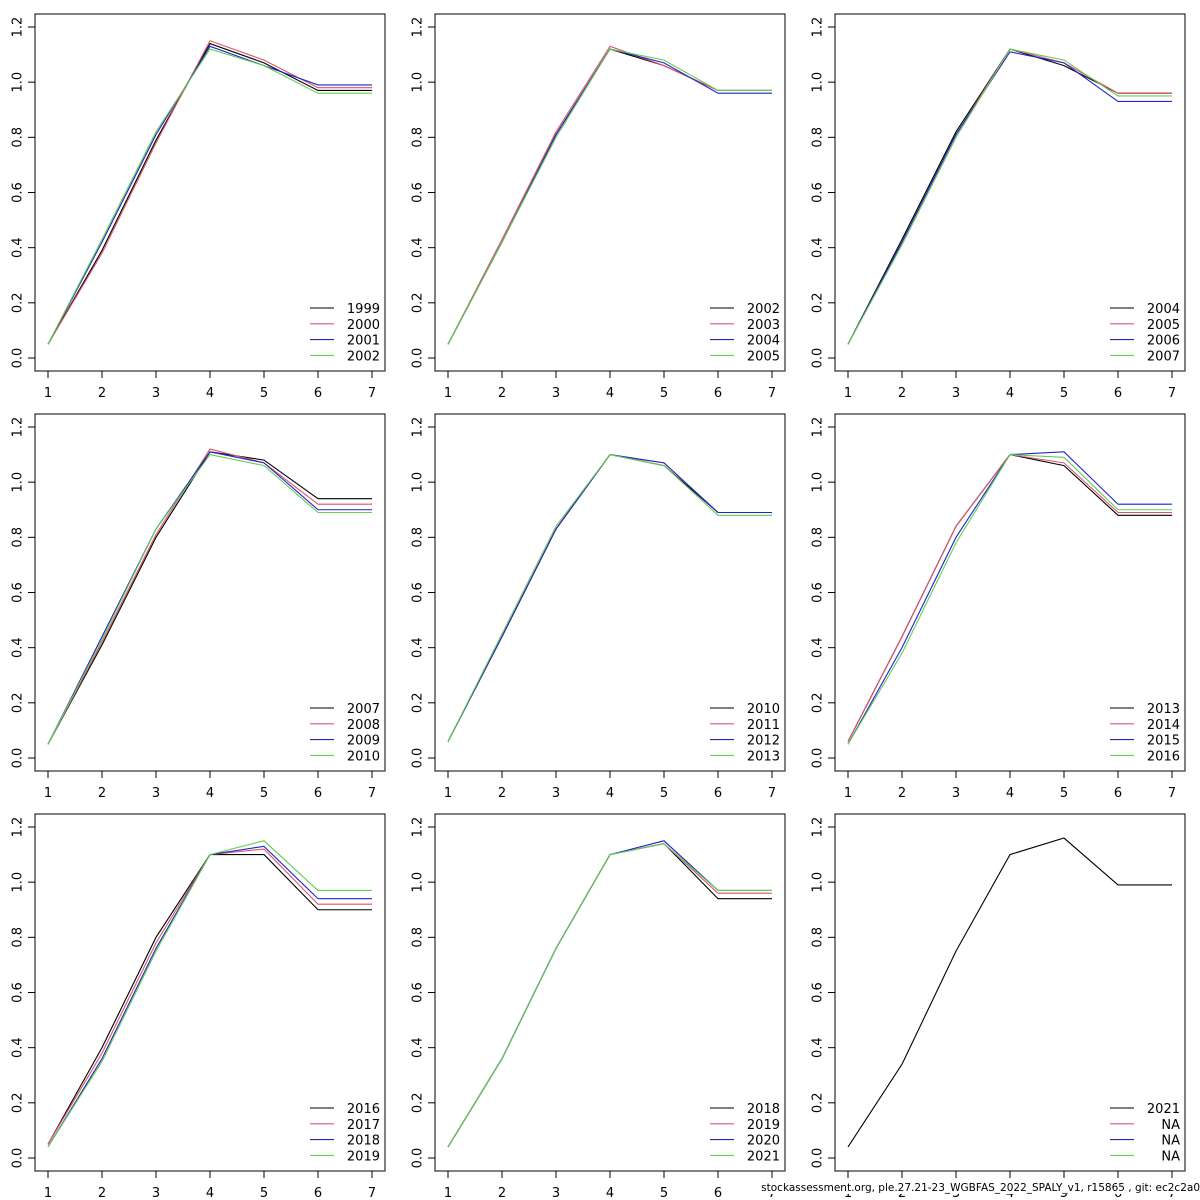 The width and height of the screenshot is (1200, 1200). Describe the element at coordinates (1163, 725) in the screenshot. I see `legend-label: 2014` at that location.